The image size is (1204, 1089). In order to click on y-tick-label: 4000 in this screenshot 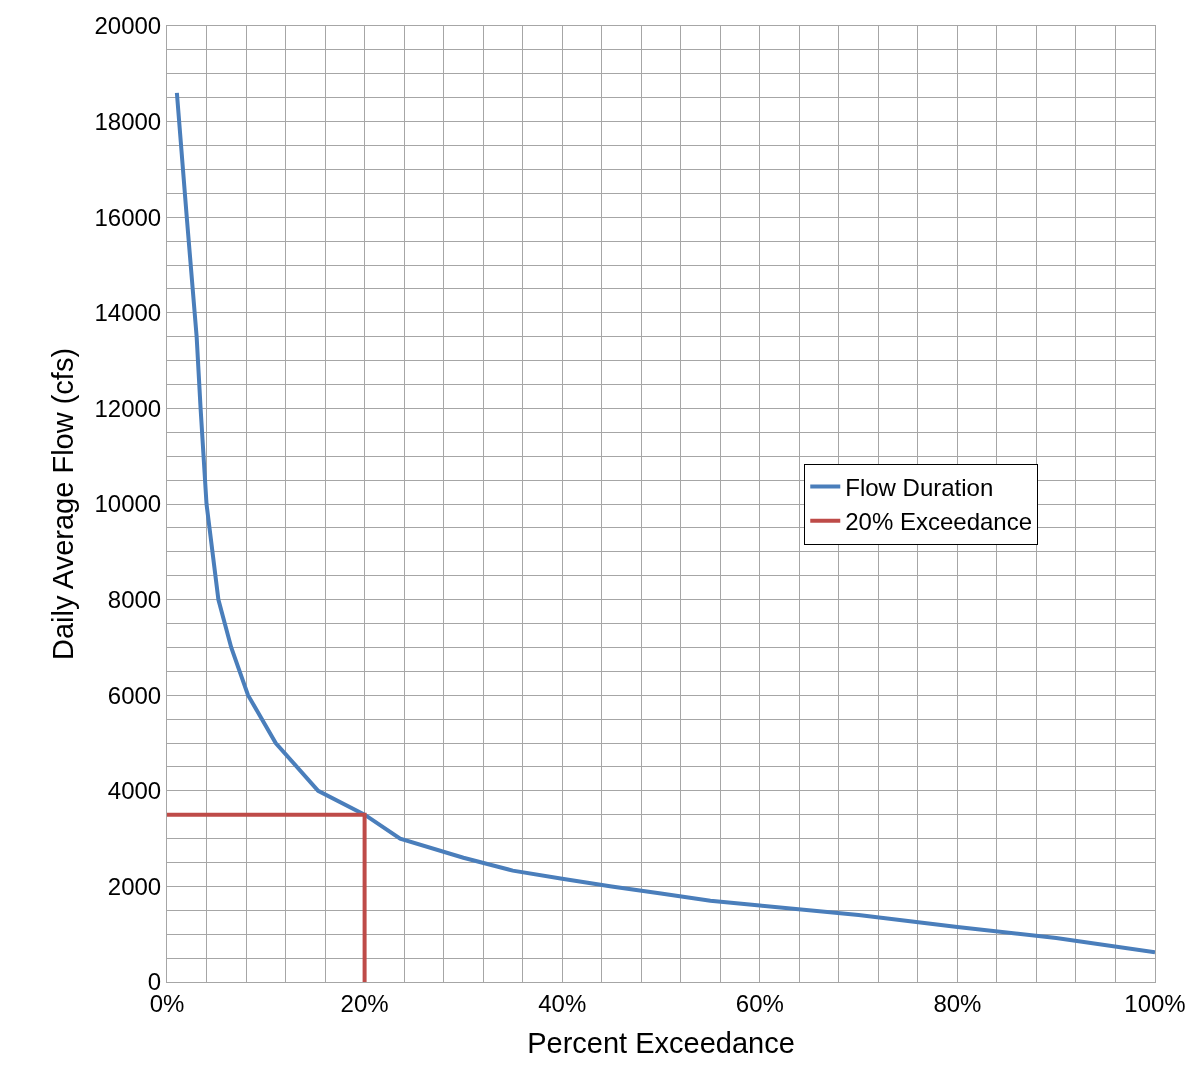, I will do `click(134, 791)`.